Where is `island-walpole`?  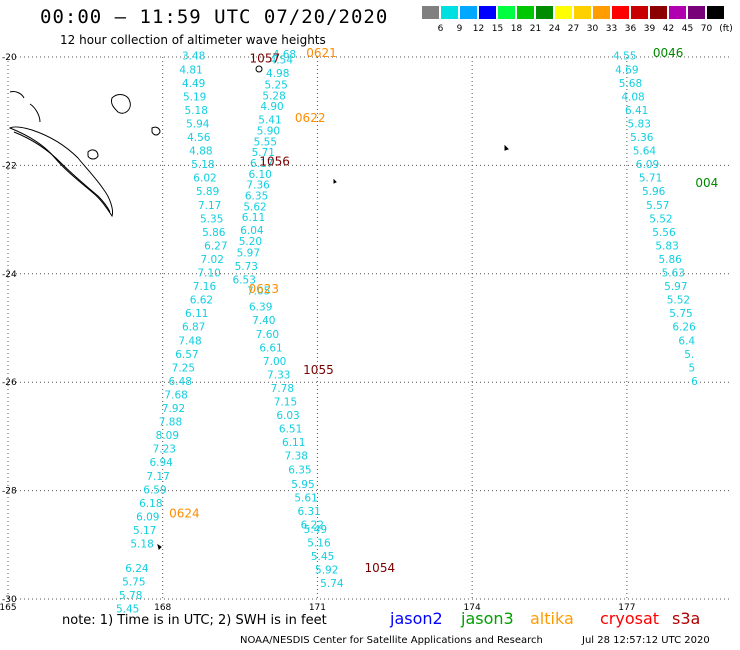
island-walpole is located at coordinates (506, 147).